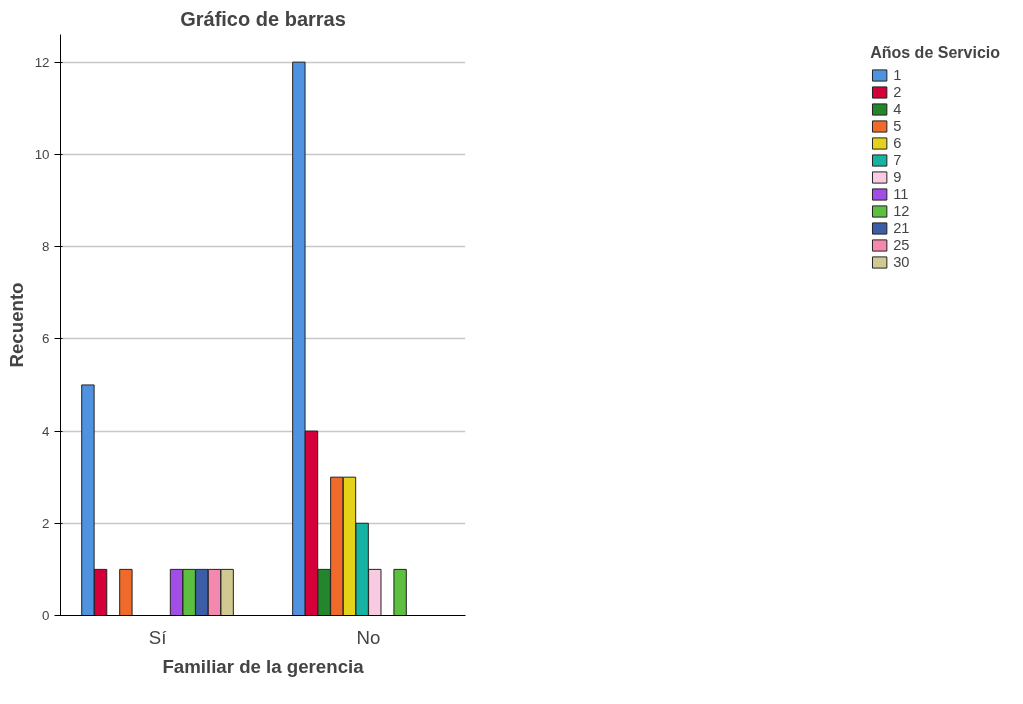 The image size is (1023, 704). What do you see at coordinates (898, 92) in the screenshot?
I see `legend-label: 2` at bounding box center [898, 92].